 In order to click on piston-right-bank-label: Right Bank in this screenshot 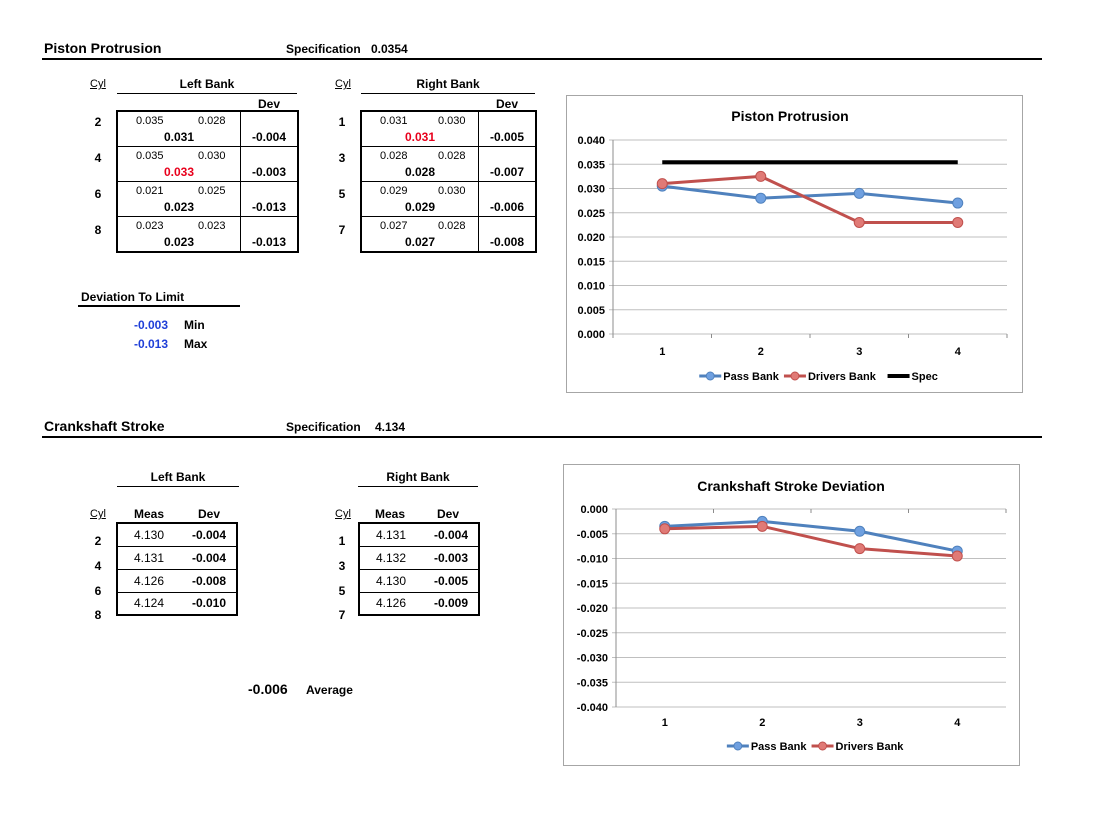, I will do `click(448, 84)`.